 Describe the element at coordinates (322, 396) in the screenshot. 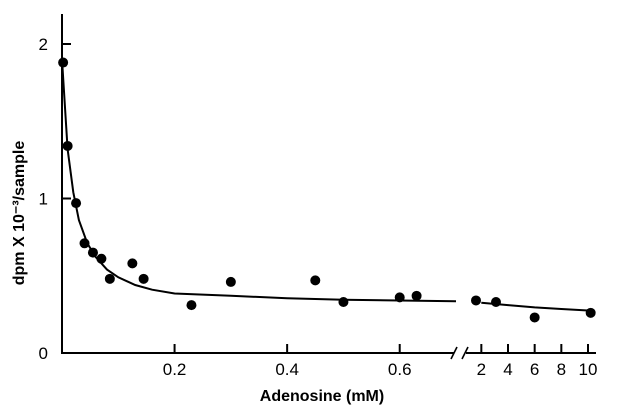

I see `x-axis-label: Adenosine (mM)` at that location.